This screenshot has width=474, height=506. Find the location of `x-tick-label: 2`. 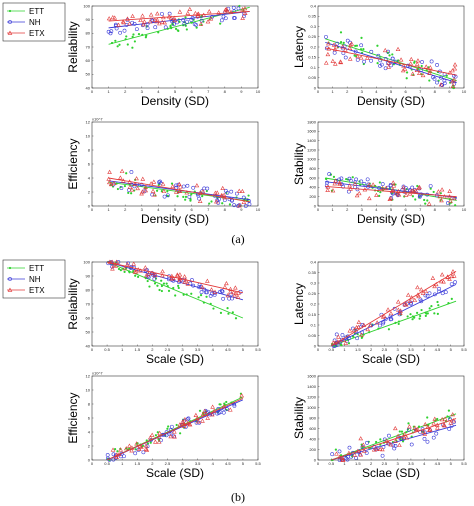

x-tick-label: 2 is located at coordinates (152, 349).